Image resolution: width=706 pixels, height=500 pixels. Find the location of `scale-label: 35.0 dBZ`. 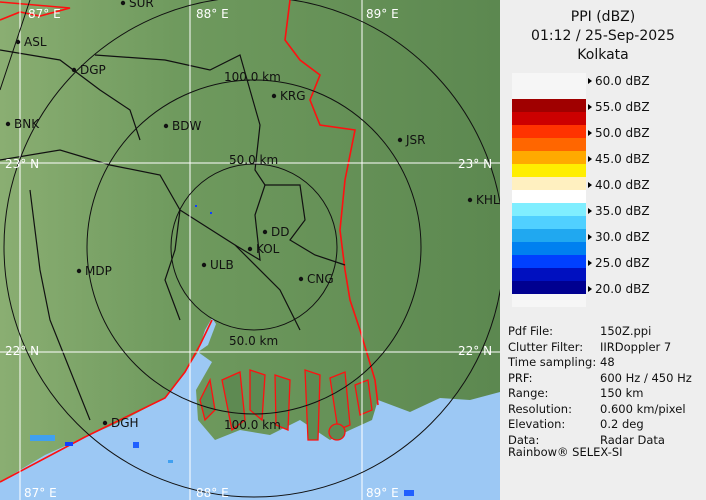

scale-label: 35.0 dBZ is located at coordinates (619, 211).